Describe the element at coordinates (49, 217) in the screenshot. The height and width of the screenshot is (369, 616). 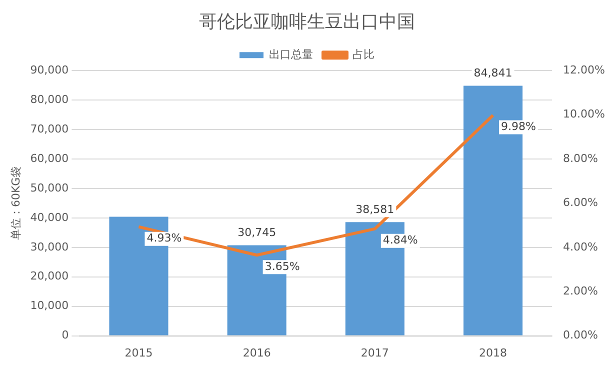
I see `y-tick-label: 40,000` at that location.